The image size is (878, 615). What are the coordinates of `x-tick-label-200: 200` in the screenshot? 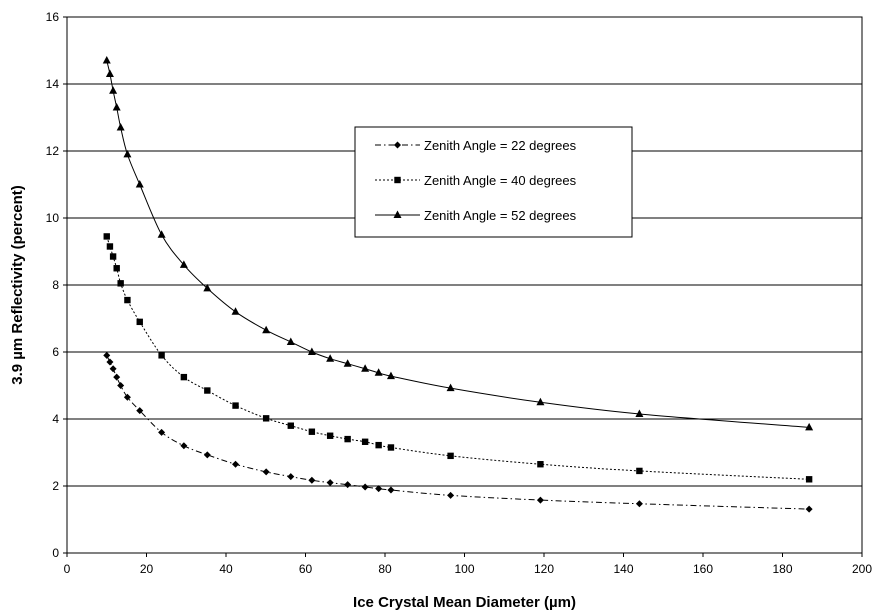 It's located at (862, 569).